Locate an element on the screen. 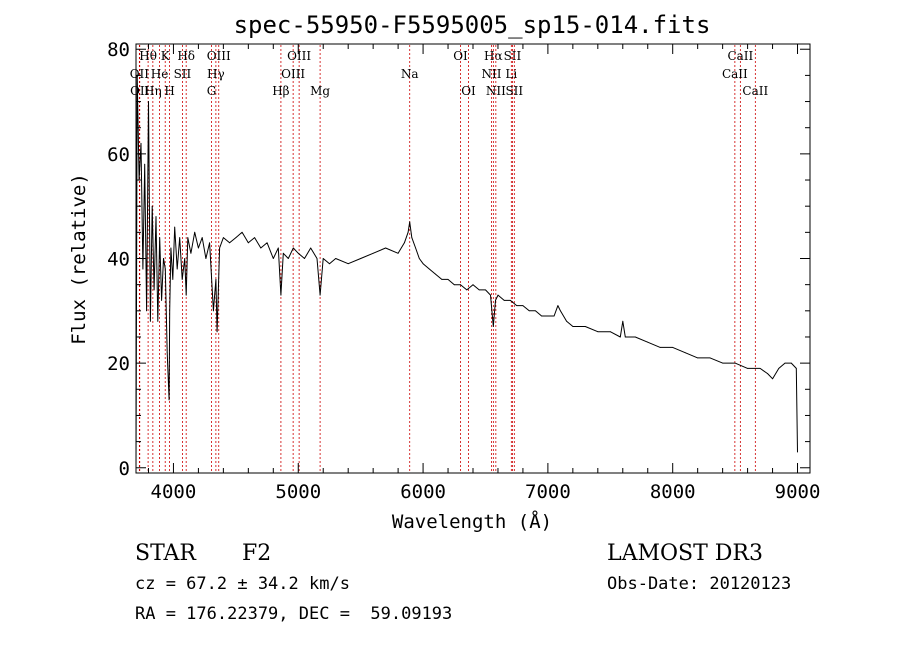  x-tick-label-4: 8000 is located at coordinates (673, 492).